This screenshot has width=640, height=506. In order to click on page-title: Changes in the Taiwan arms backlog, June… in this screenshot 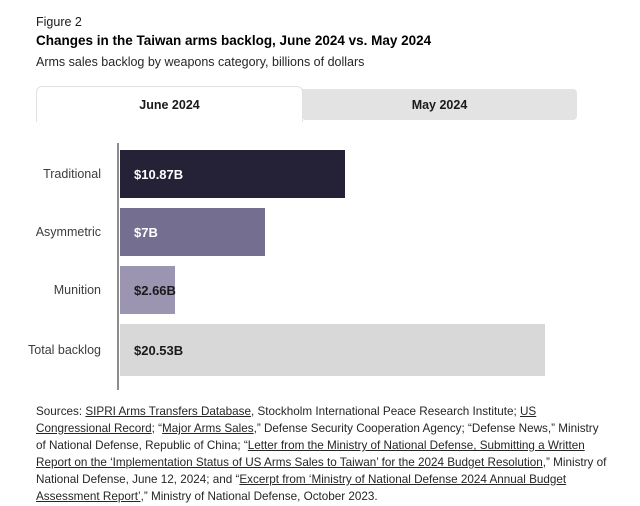, I will do `click(234, 40)`.